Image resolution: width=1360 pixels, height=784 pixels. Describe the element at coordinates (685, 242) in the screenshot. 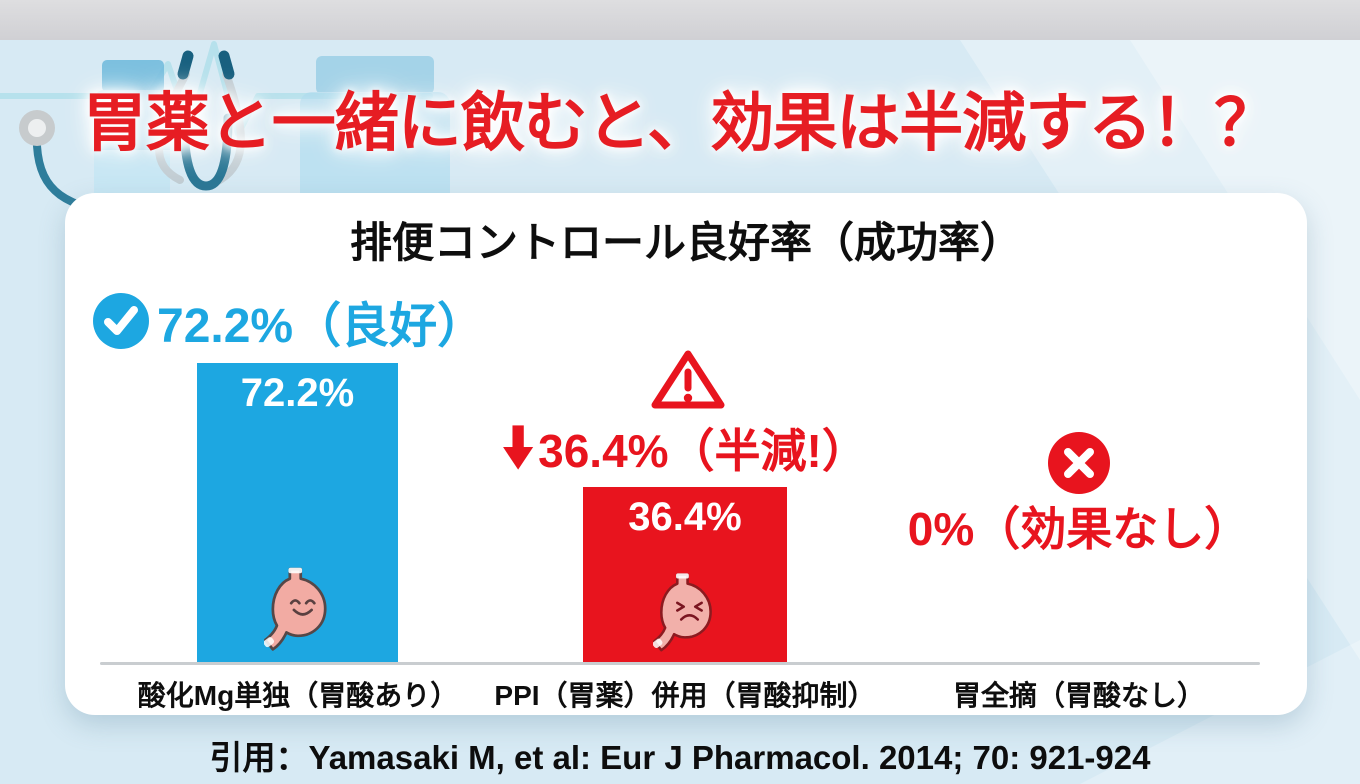

I see `chart-title: 排便コントロール良好率（成功率）` at that location.